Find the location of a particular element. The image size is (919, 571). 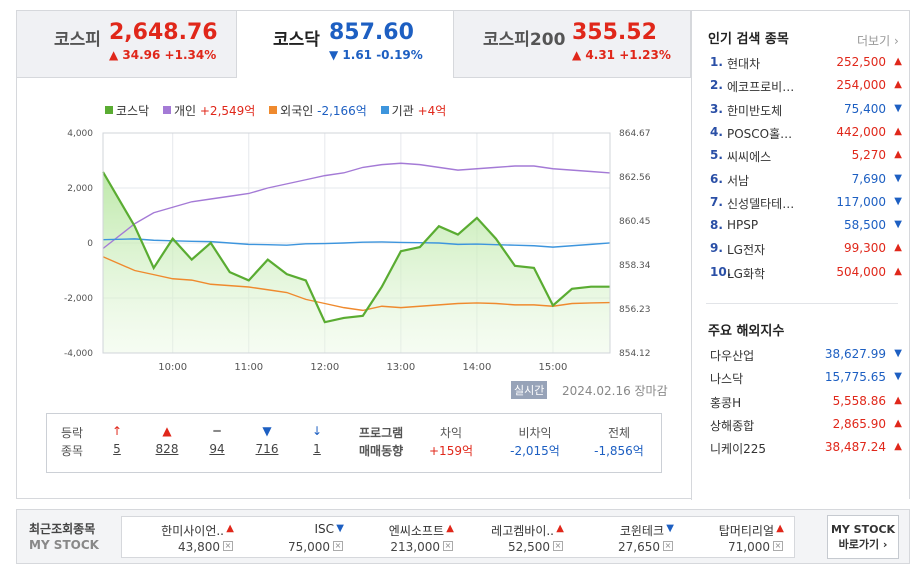

legend-institution: 기관 +4억 is located at coordinates (413, 111).